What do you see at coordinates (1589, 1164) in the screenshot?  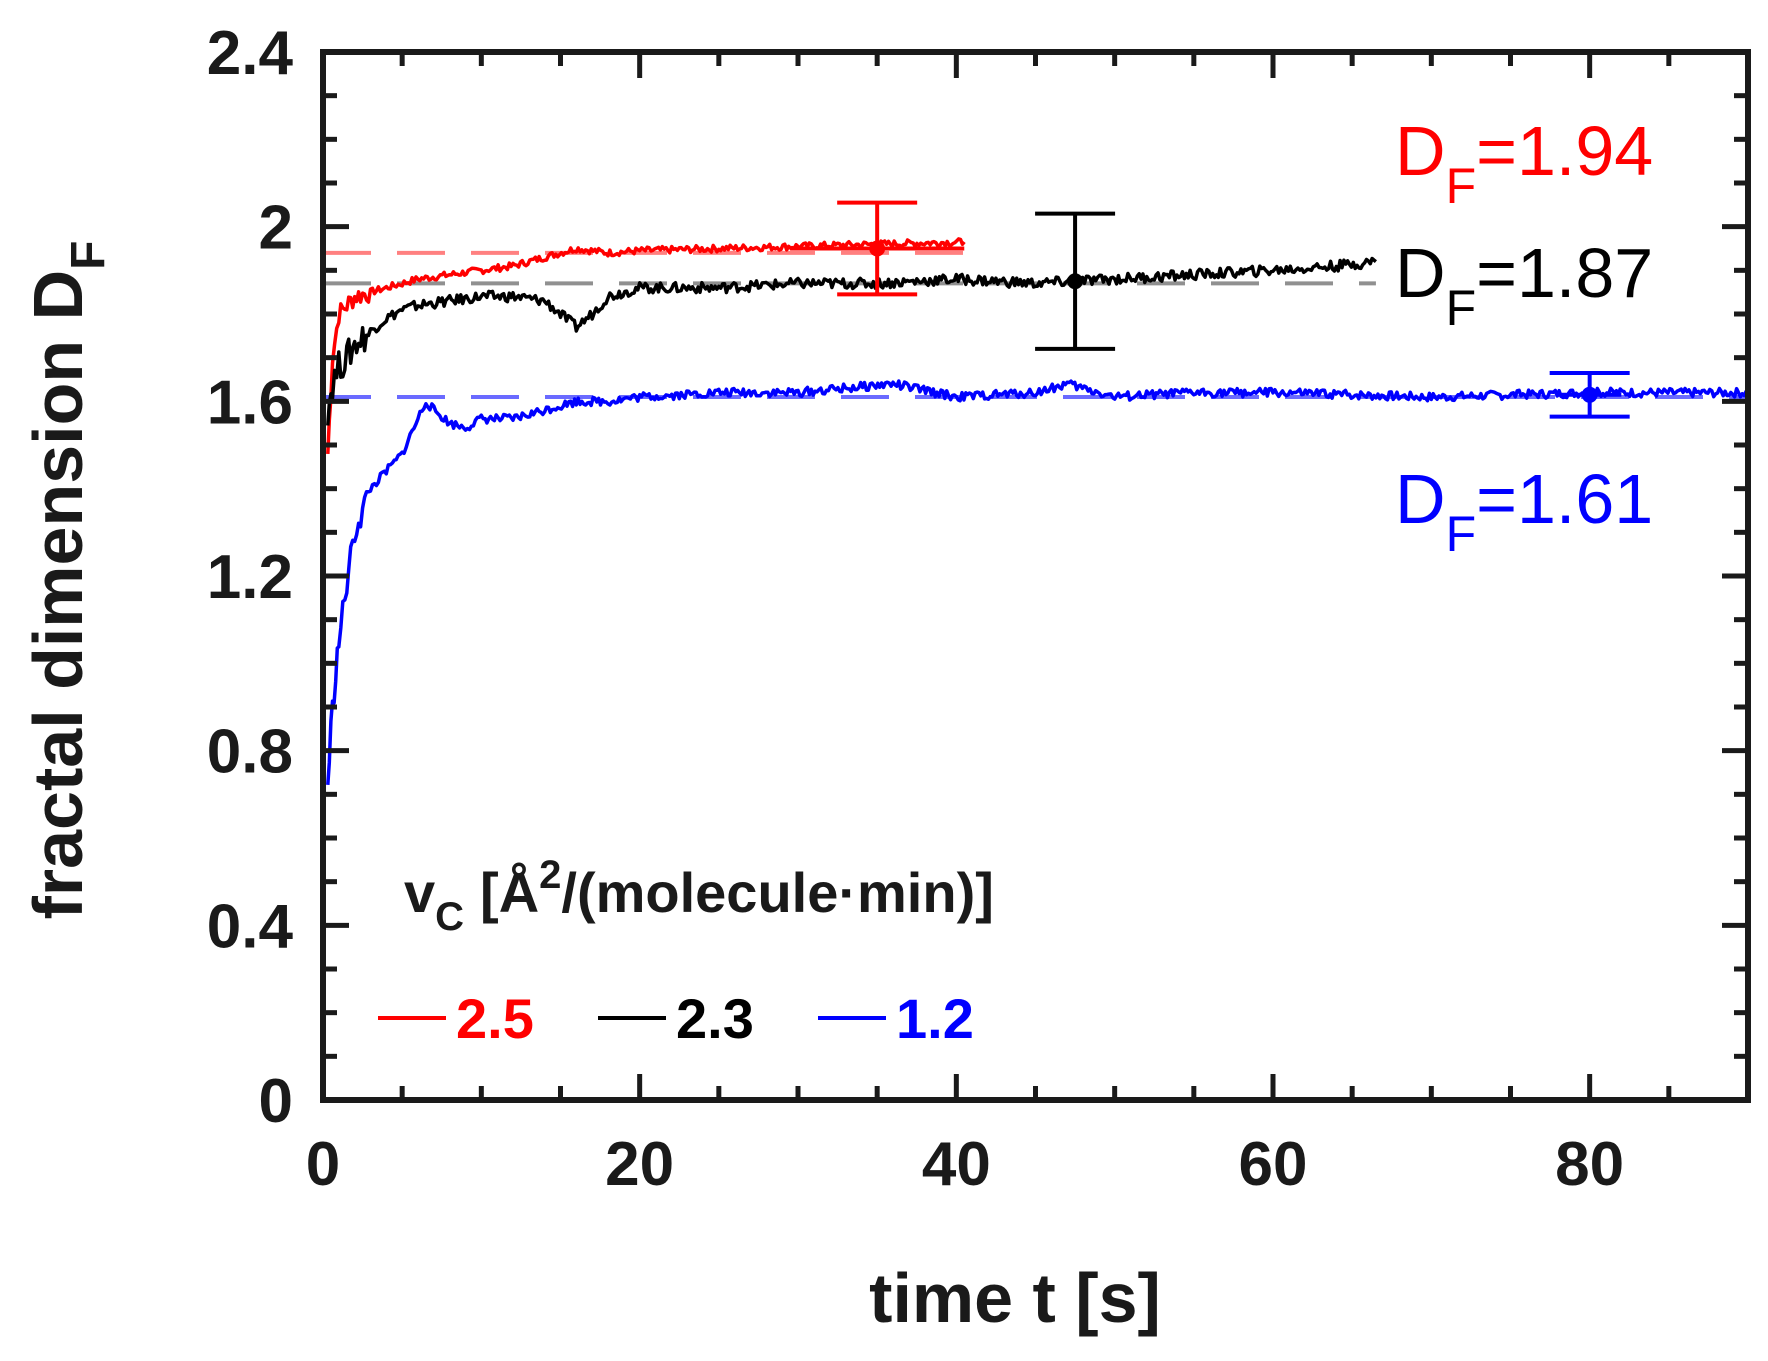 I see `x-tick-label: 80` at bounding box center [1589, 1164].